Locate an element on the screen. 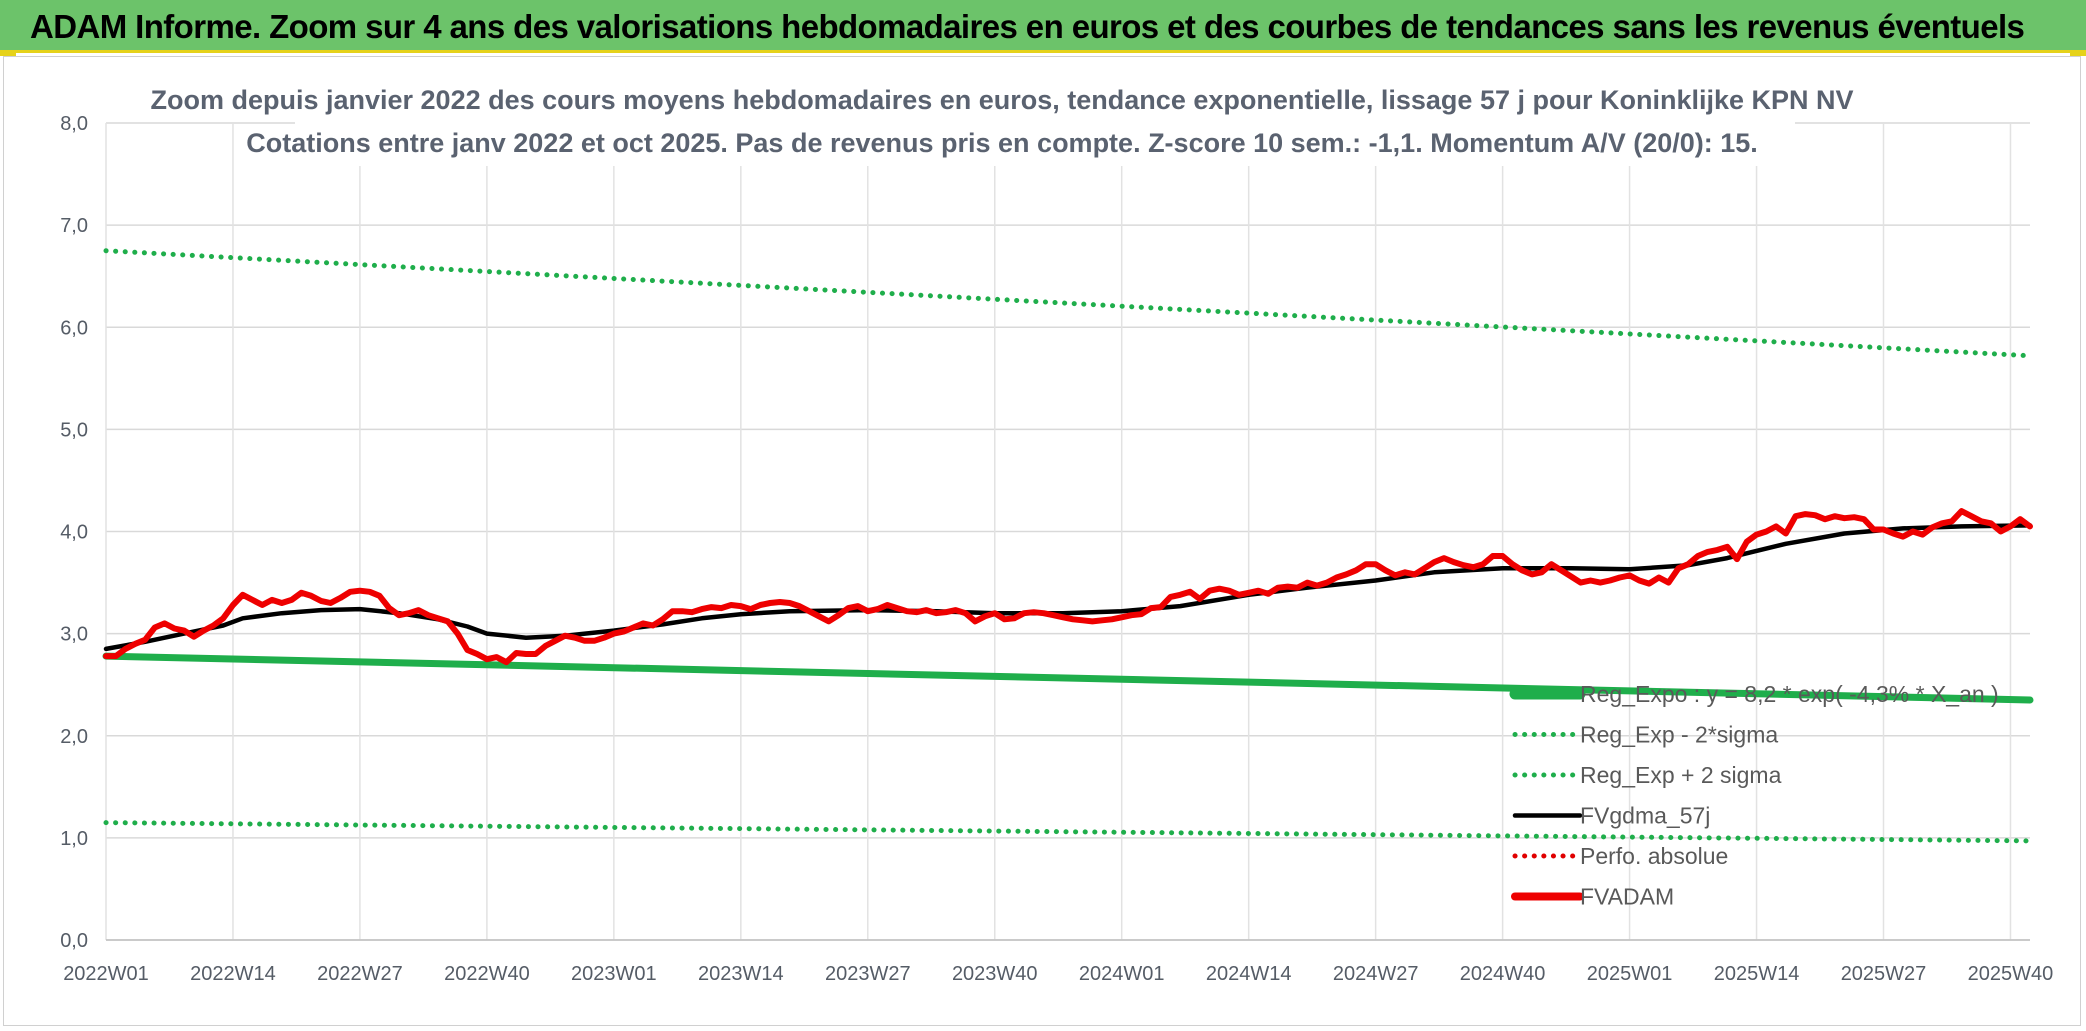 The width and height of the screenshot is (2086, 1031). x-tick-label: 2023W14 is located at coordinates (741, 974).